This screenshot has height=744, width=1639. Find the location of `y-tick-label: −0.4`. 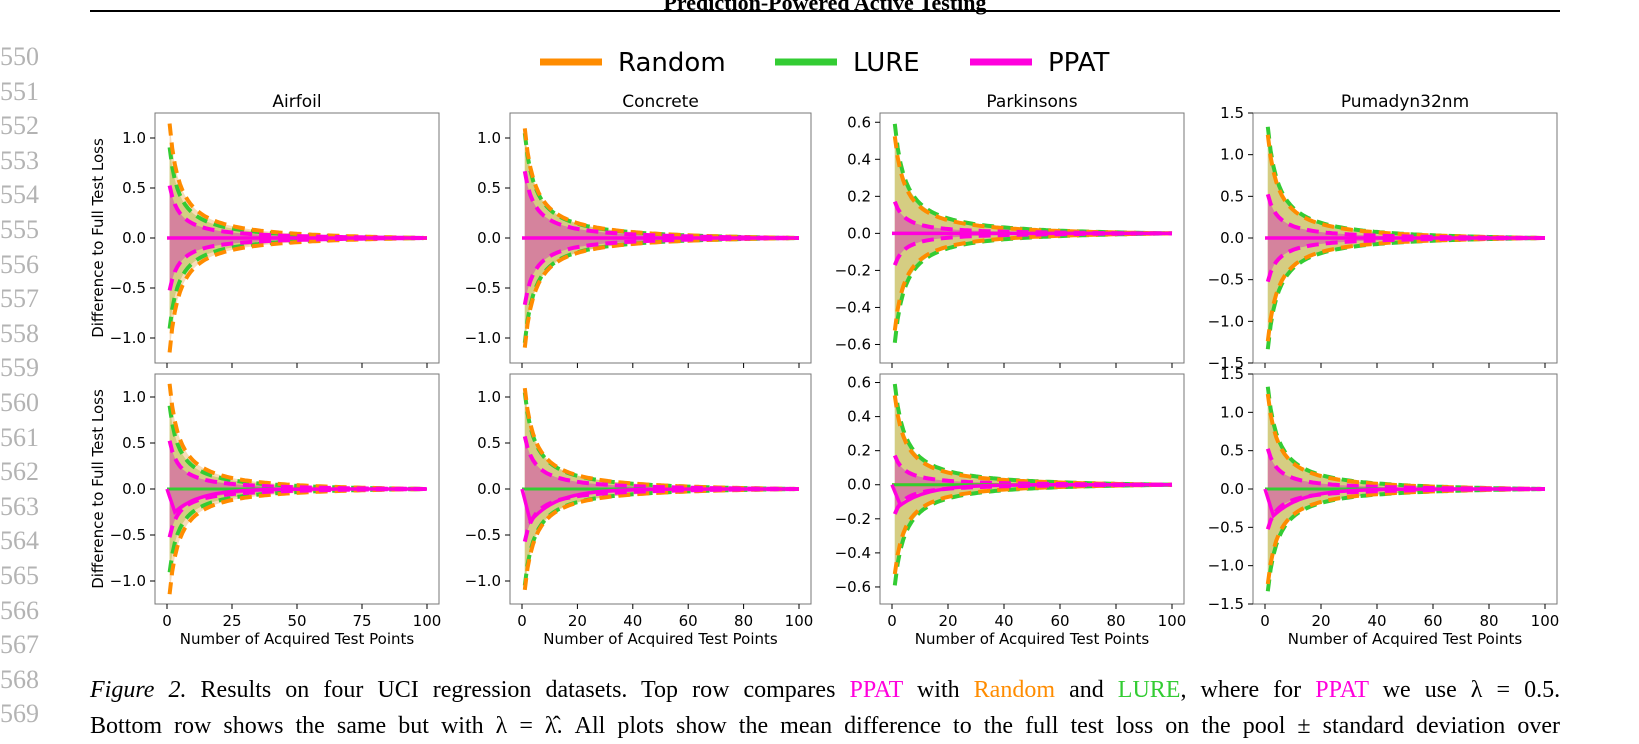

y-tick-label: −0.4 is located at coordinates (853, 553).